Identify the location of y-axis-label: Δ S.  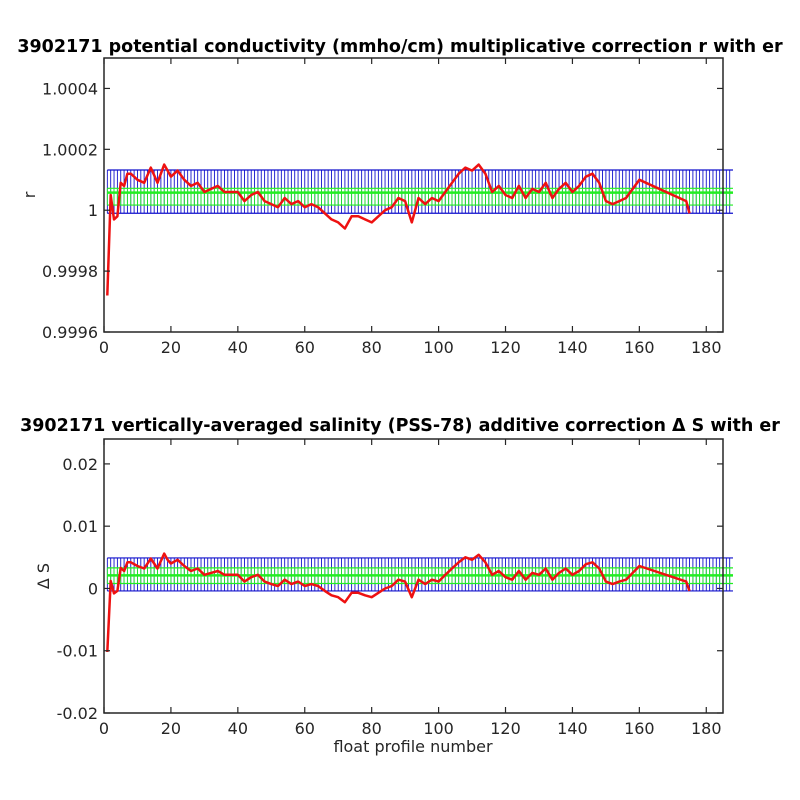
(43, 576).